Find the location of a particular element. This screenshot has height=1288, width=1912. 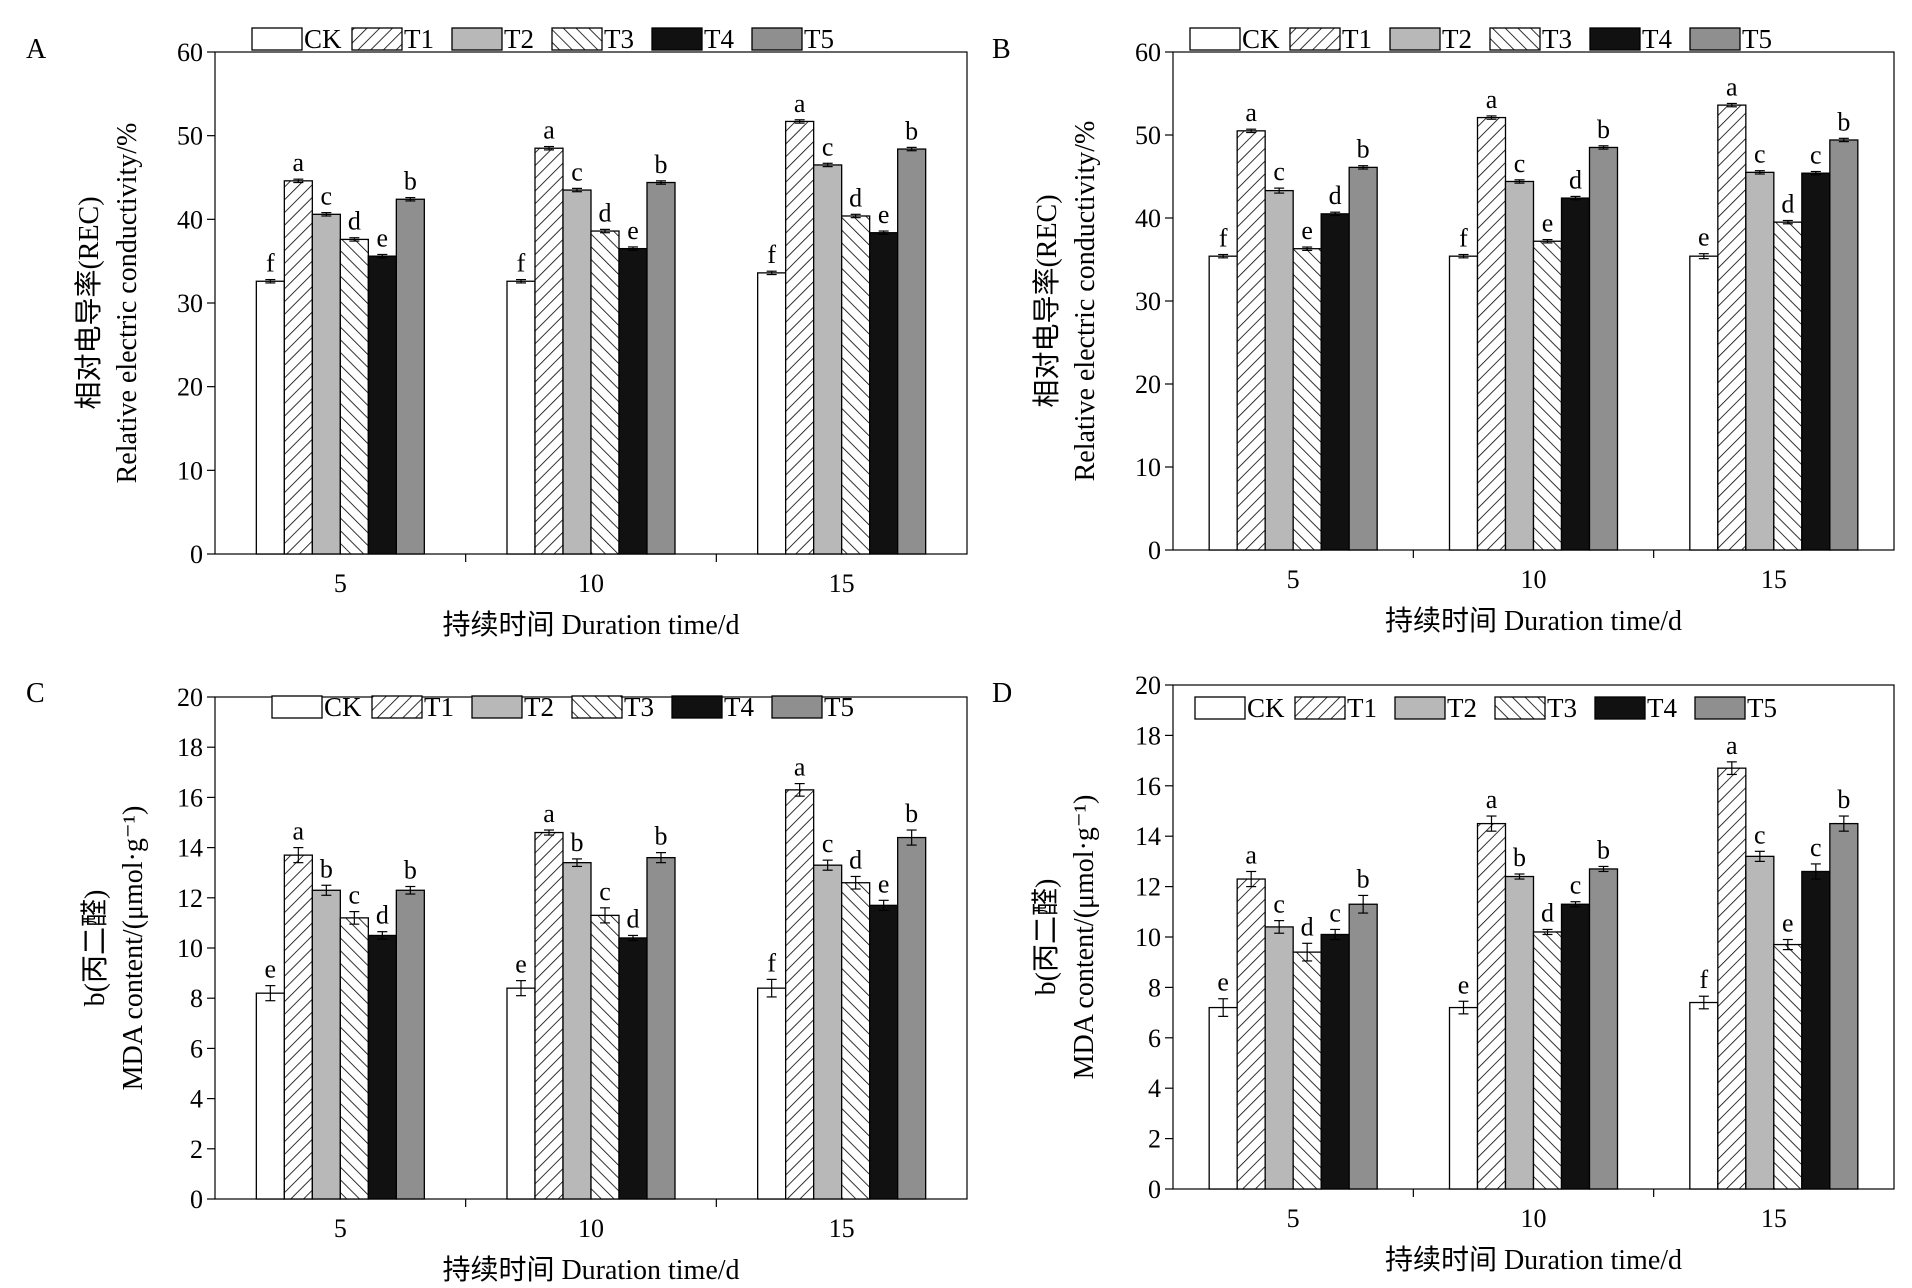

legend-label: T1 is located at coordinates (419, 39).